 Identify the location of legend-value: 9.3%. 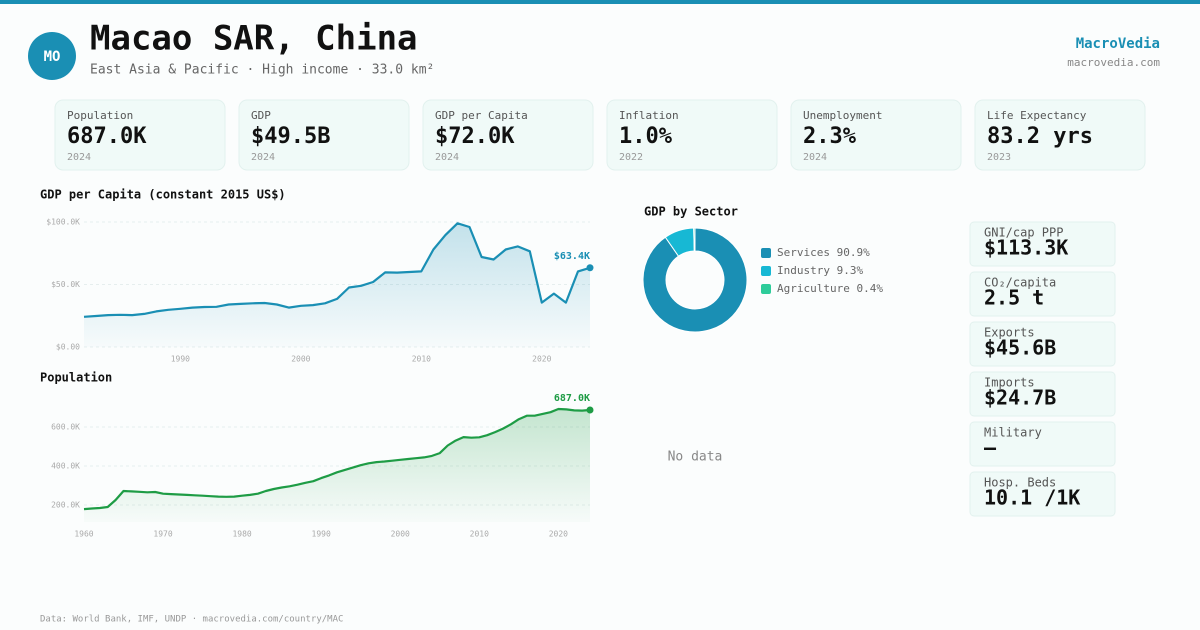
(850, 270).